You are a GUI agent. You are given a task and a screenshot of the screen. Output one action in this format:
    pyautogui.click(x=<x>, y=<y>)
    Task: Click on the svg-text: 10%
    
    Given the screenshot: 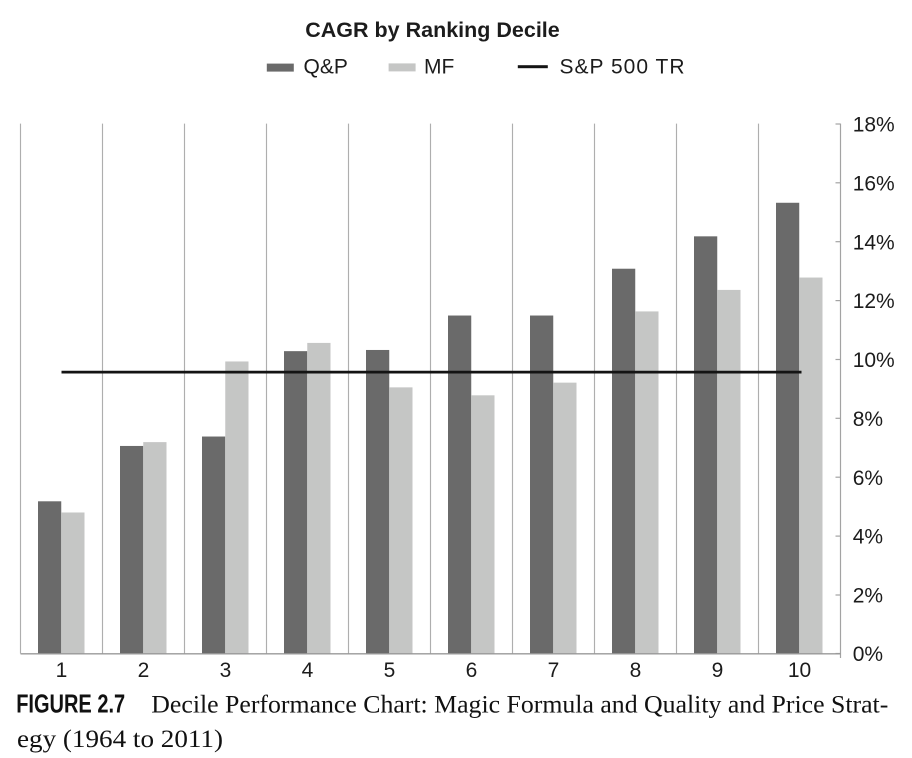 What is the action you would take?
    pyautogui.click(x=874, y=360)
    